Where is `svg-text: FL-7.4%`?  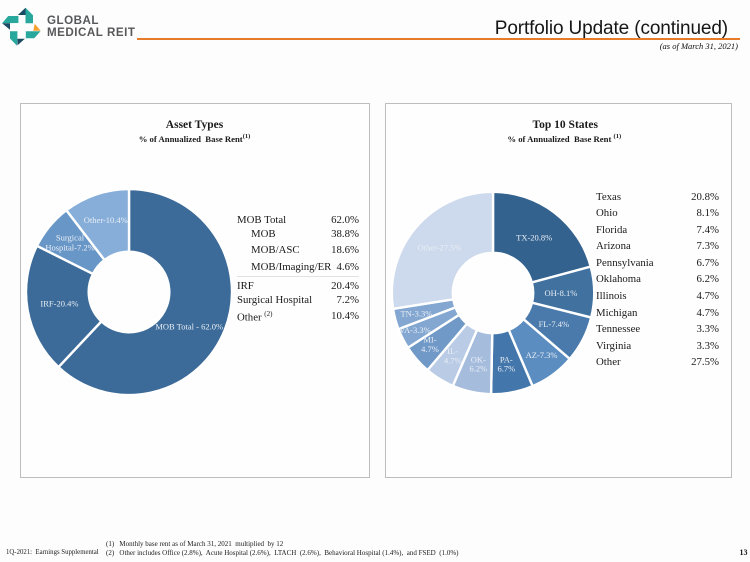 svg-text: FL-7.4% is located at coordinates (553, 324).